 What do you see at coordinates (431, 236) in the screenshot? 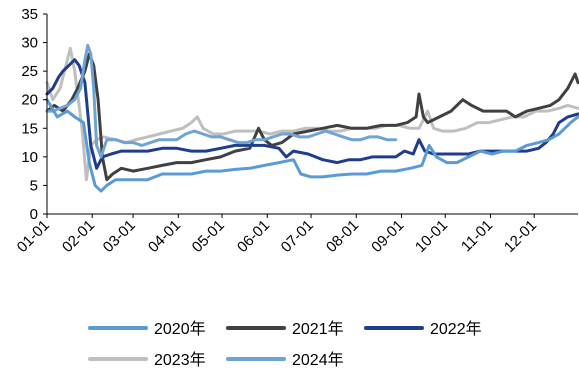
I see `x-tick-label: 10-01` at bounding box center [431, 236].